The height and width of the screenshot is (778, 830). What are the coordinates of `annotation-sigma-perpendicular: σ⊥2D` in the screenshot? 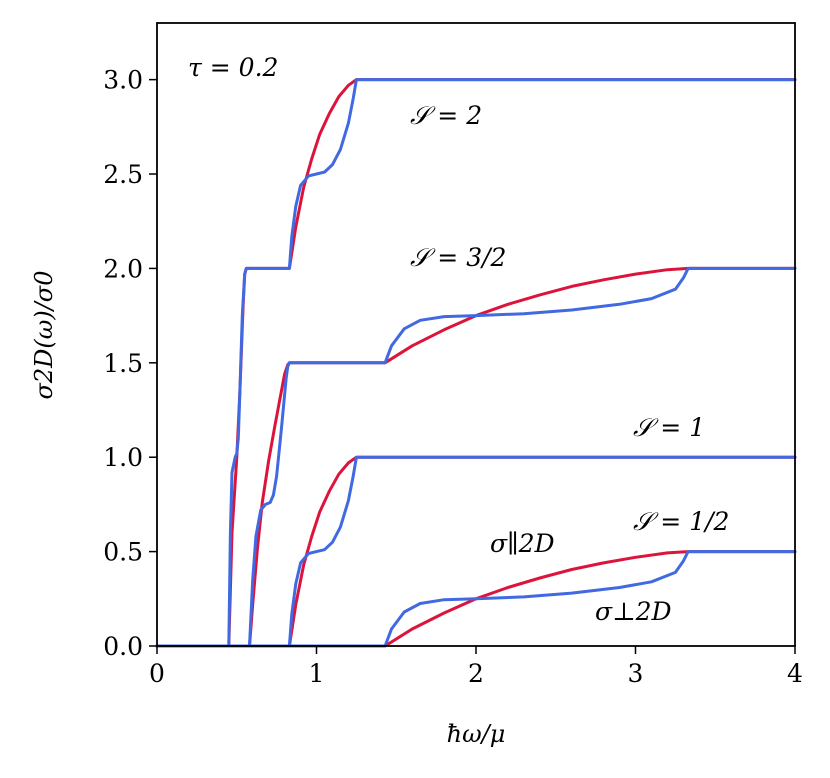 It's located at (633, 611).